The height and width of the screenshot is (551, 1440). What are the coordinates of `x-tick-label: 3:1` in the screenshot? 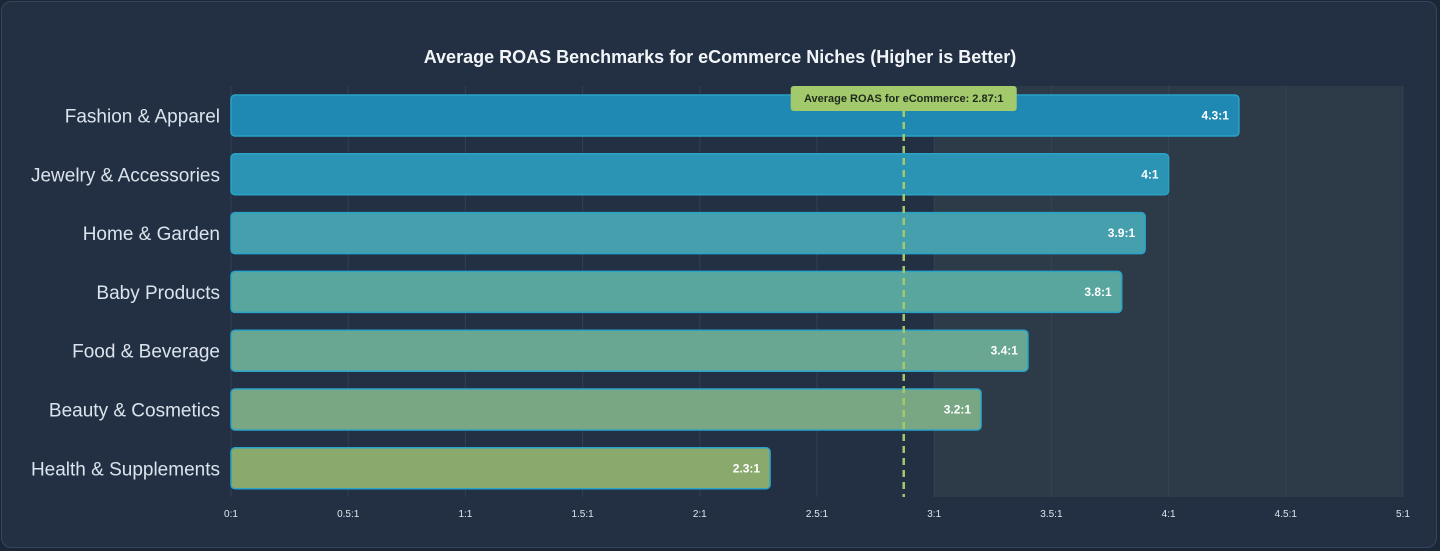 It's located at (934, 514).